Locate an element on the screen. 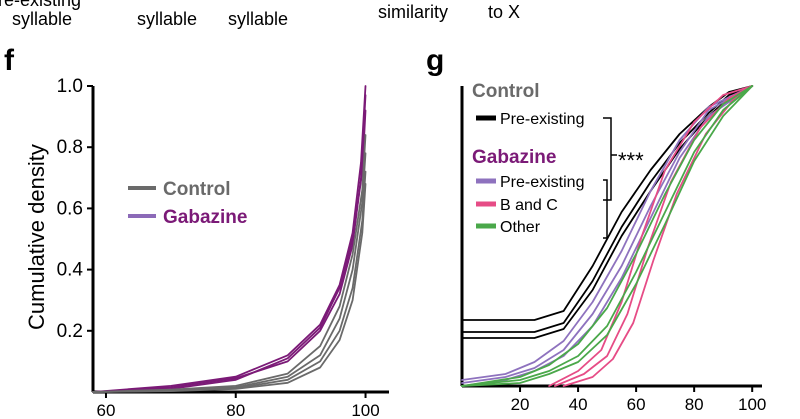 The width and height of the screenshot is (800, 419). significance-bracket-lower is located at coordinates (605, 209).